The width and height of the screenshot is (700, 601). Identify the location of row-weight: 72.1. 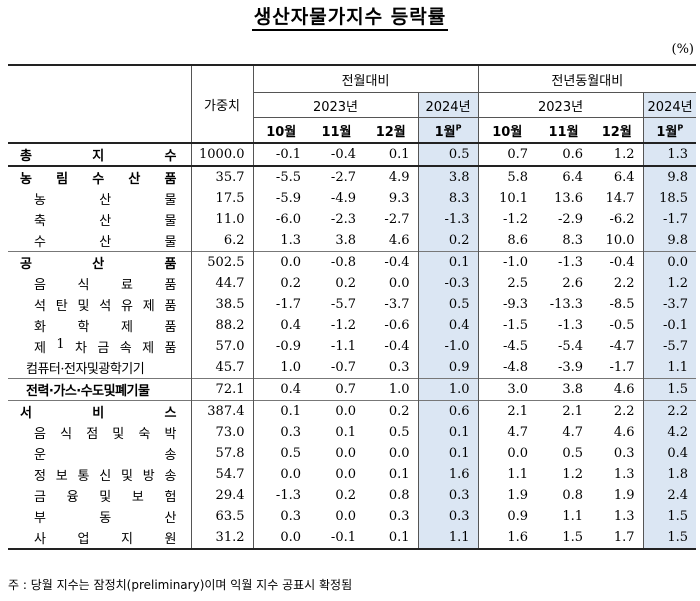
(221, 389).